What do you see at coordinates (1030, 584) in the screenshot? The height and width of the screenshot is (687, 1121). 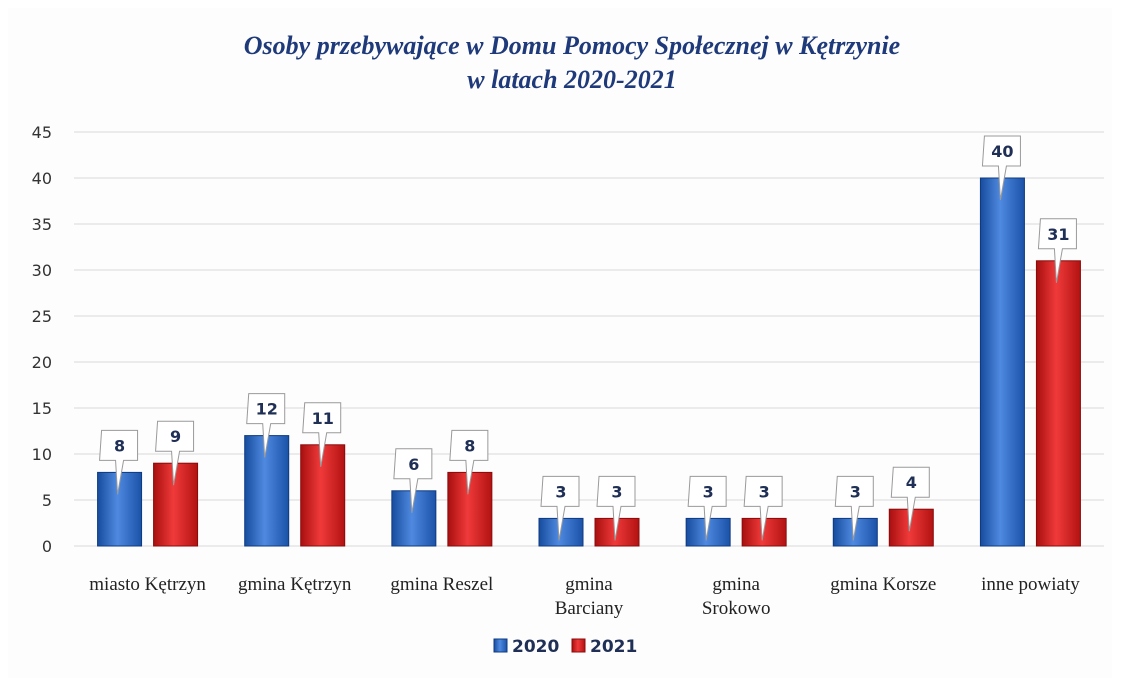 I see `x-tick-label: inne powiaty` at bounding box center [1030, 584].